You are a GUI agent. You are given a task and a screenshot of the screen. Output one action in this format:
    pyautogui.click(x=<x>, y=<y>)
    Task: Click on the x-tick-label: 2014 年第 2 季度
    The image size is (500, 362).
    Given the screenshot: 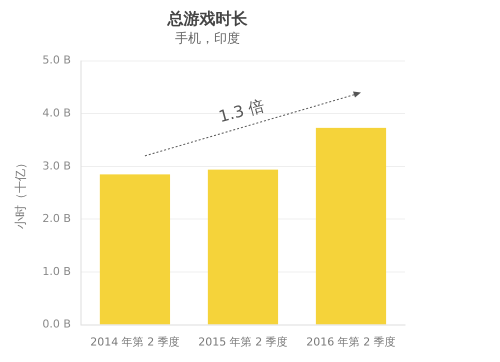 What is the action you would take?
    pyautogui.click(x=135, y=341)
    